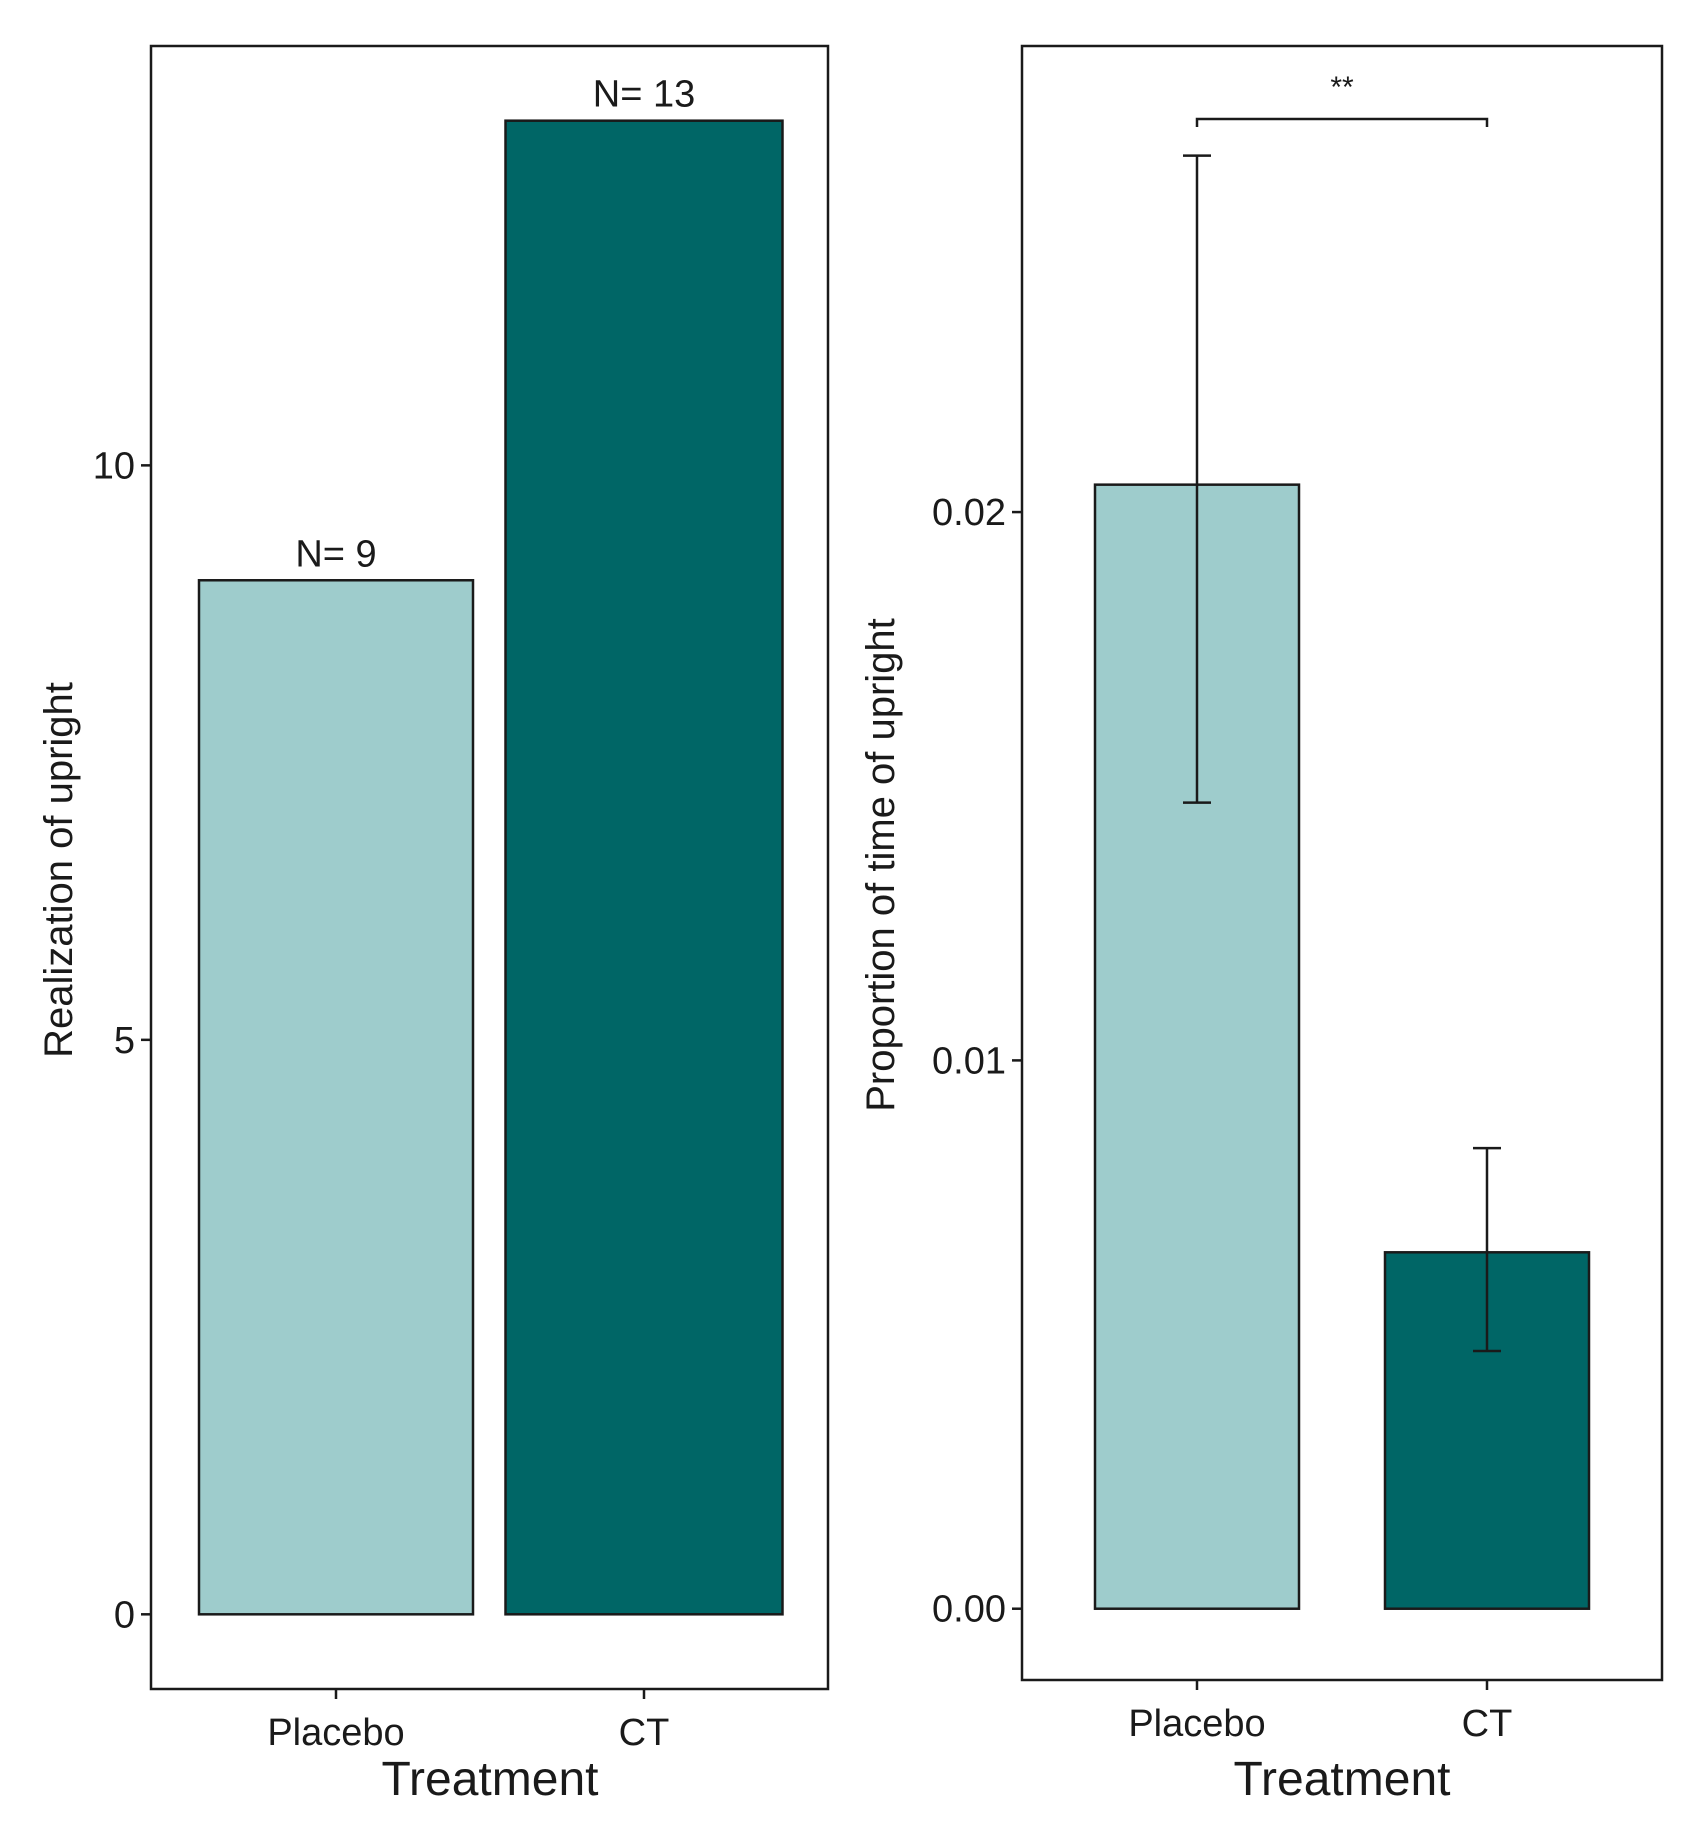 Image resolution: width=1701 pixels, height=1843 pixels. I want to click on significance-label: **, so click(1342, 87).